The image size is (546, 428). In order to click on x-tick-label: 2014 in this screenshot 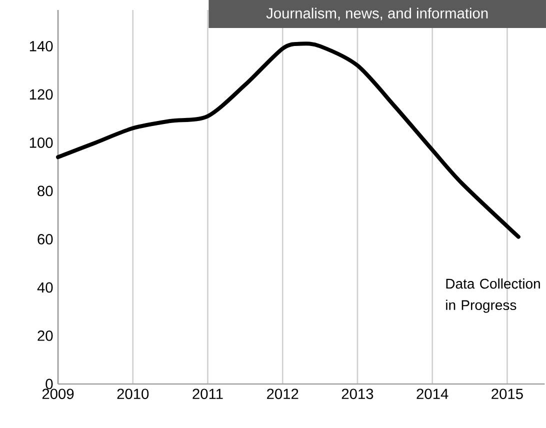, I will do `click(432, 394)`.